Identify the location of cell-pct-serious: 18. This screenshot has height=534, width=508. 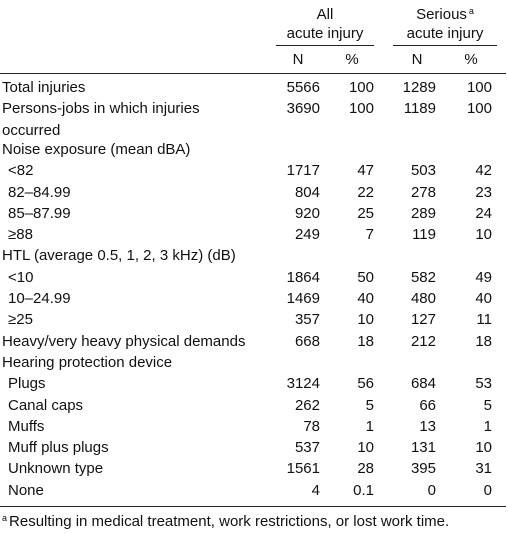
(483, 341).